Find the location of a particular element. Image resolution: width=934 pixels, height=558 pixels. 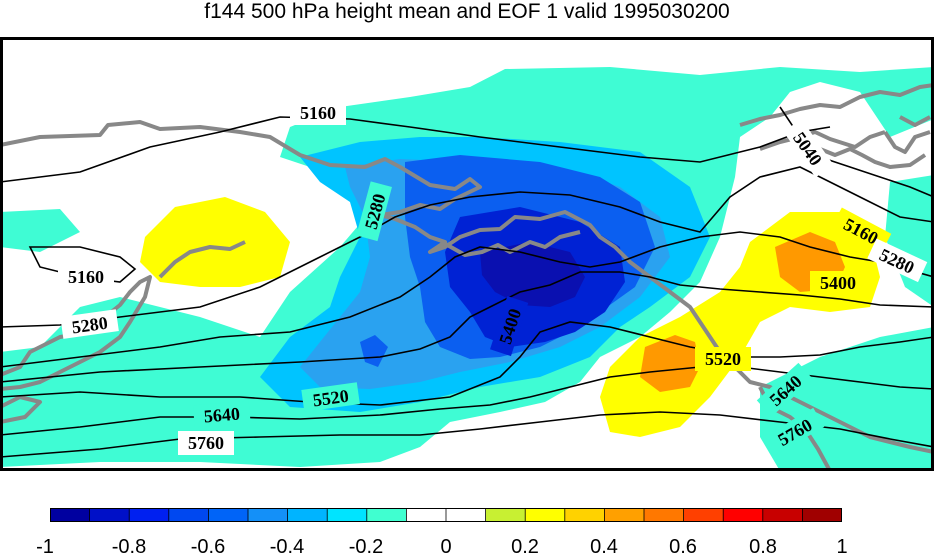

colorbar-tick-label: 0.4 is located at coordinates (604, 547).